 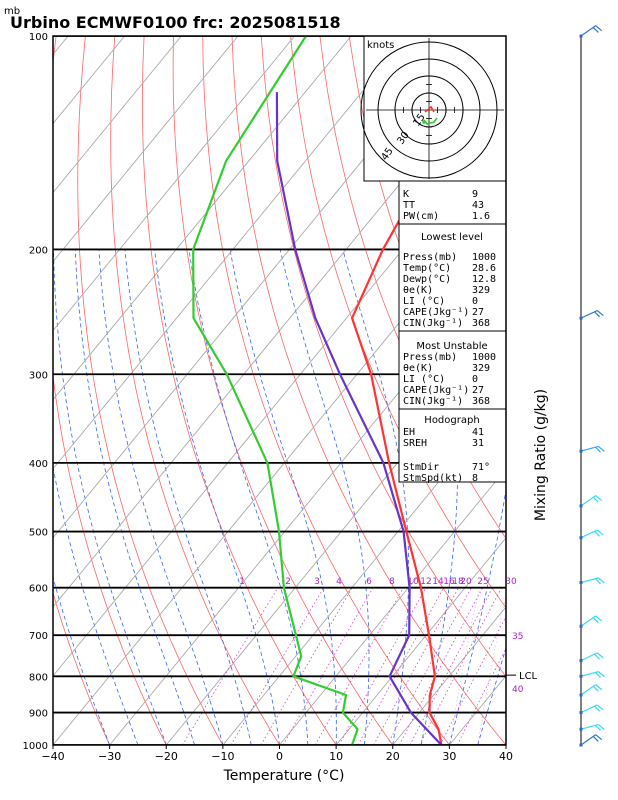 I want to click on table-row-value: 8, so click(x=475, y=478).